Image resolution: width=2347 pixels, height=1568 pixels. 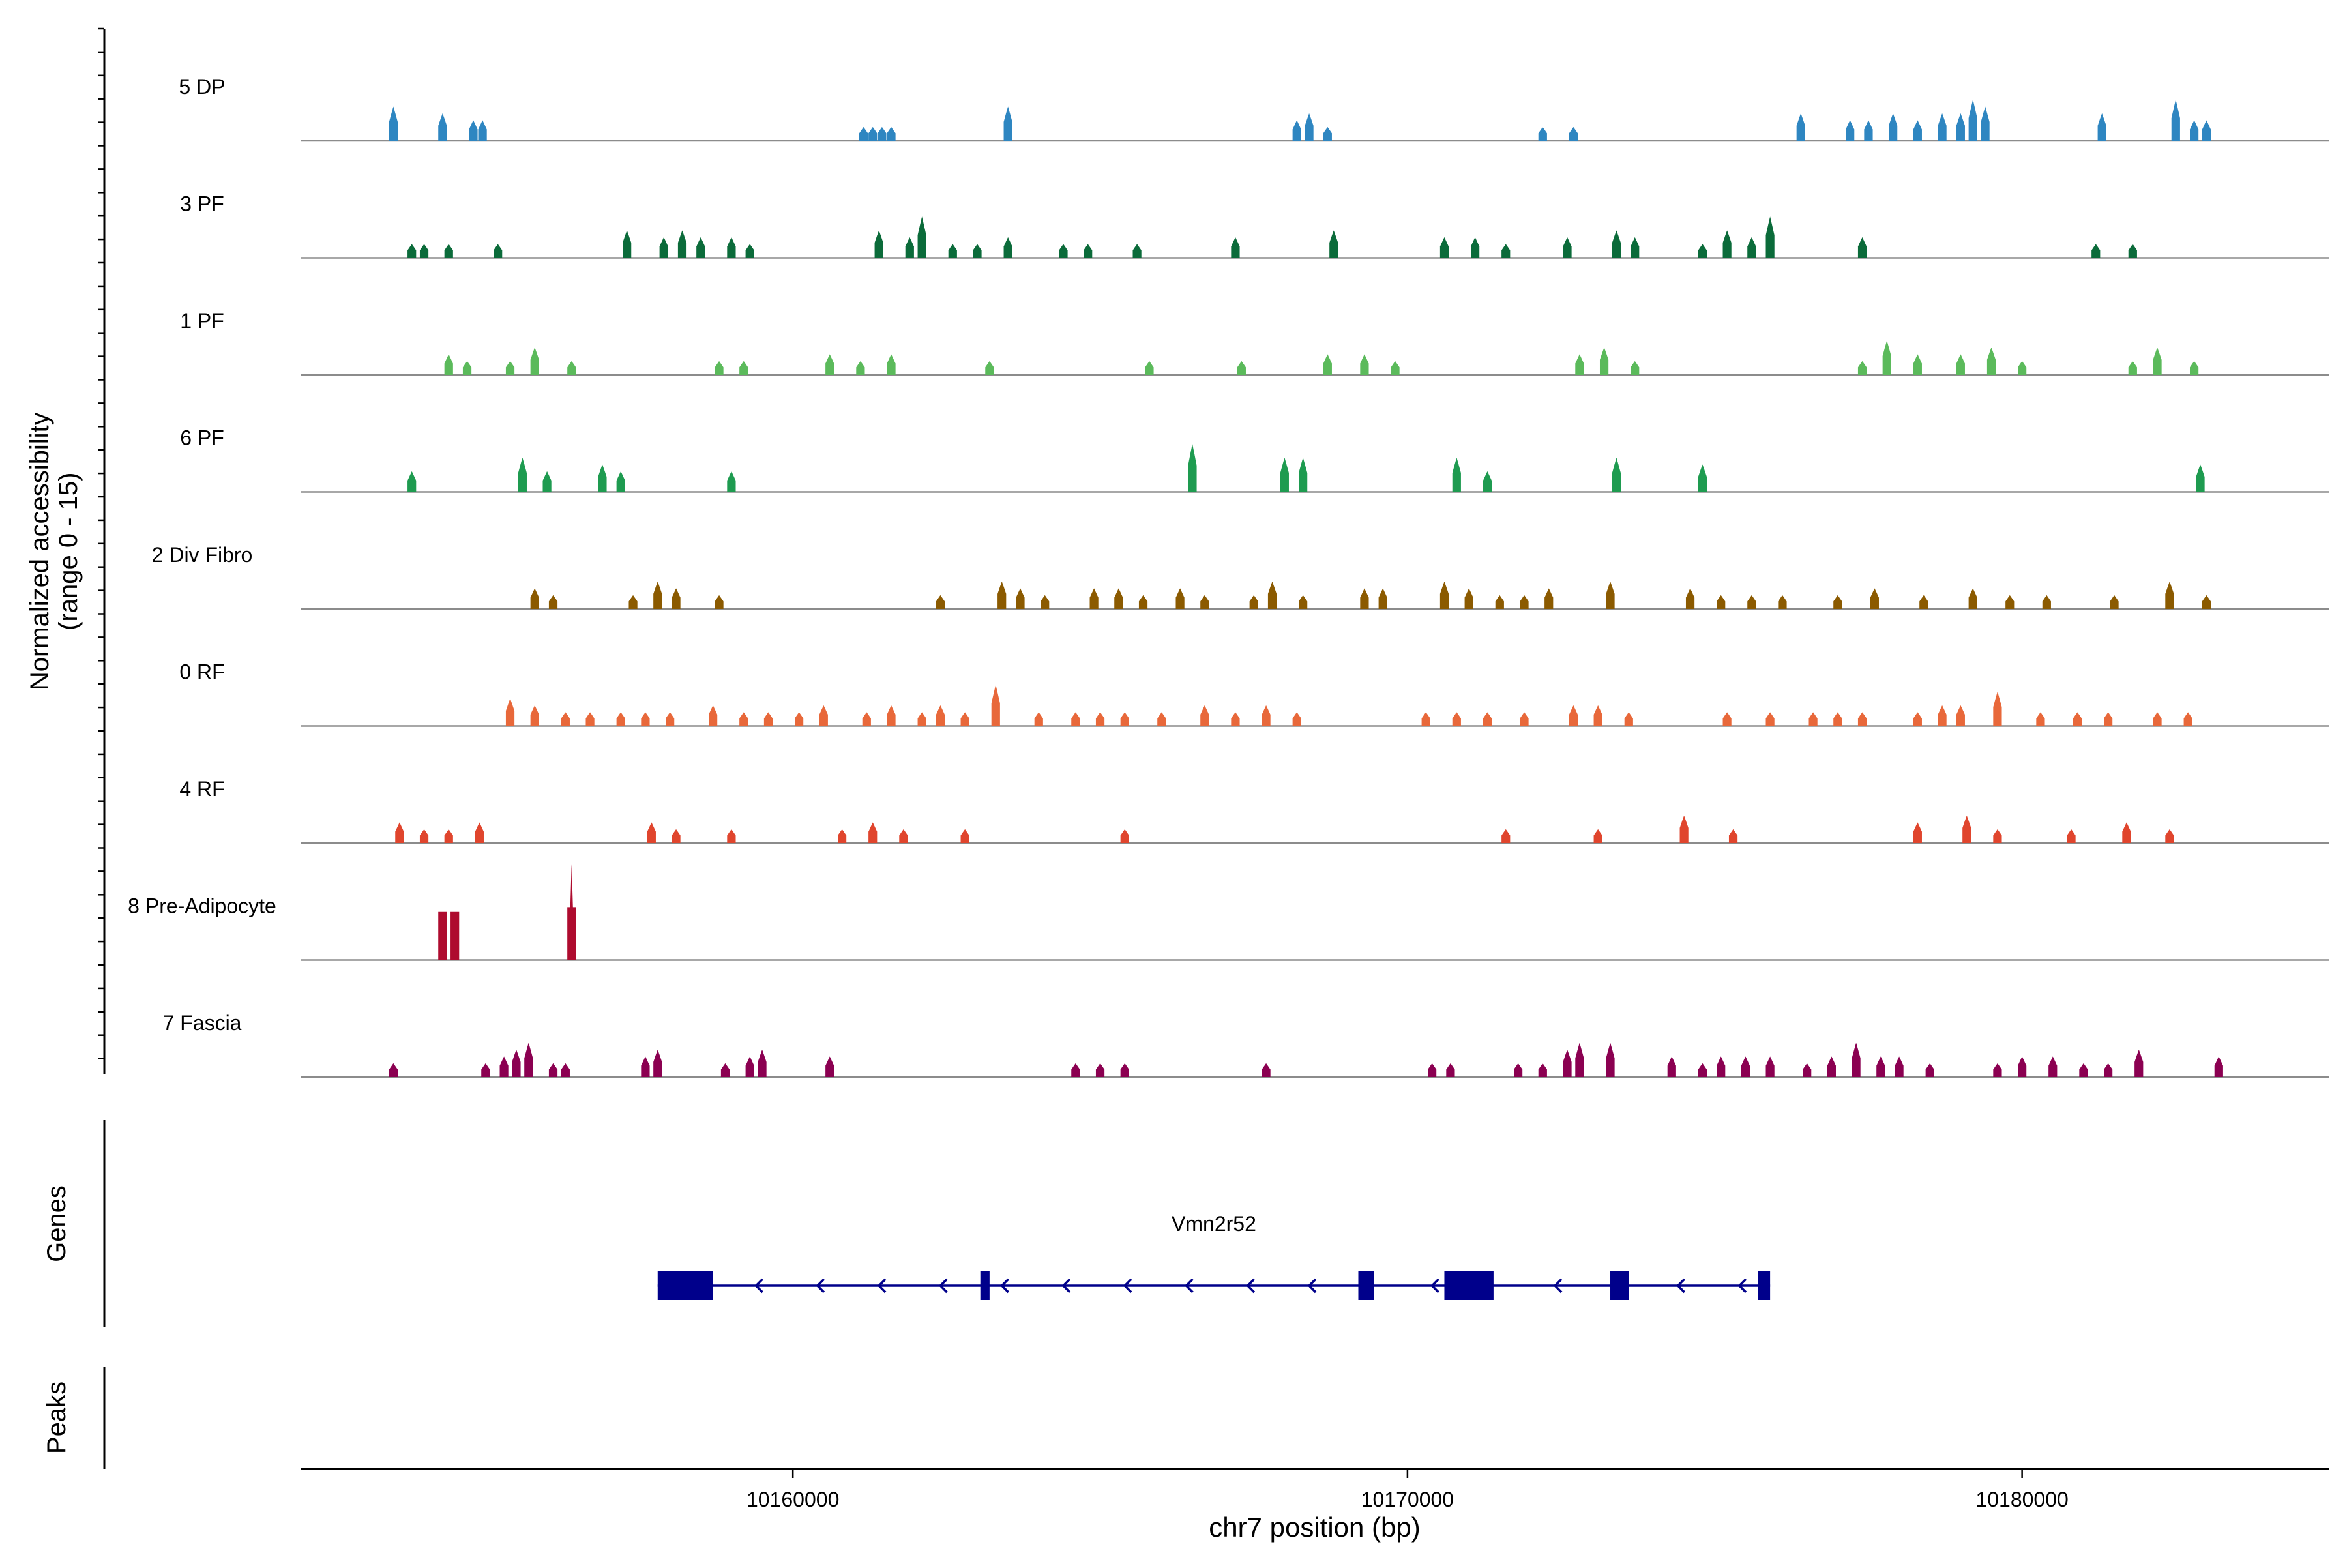 I want to click on y-axis: Normalized accessibility(range 0 - 15), so click(x=65, y=551).